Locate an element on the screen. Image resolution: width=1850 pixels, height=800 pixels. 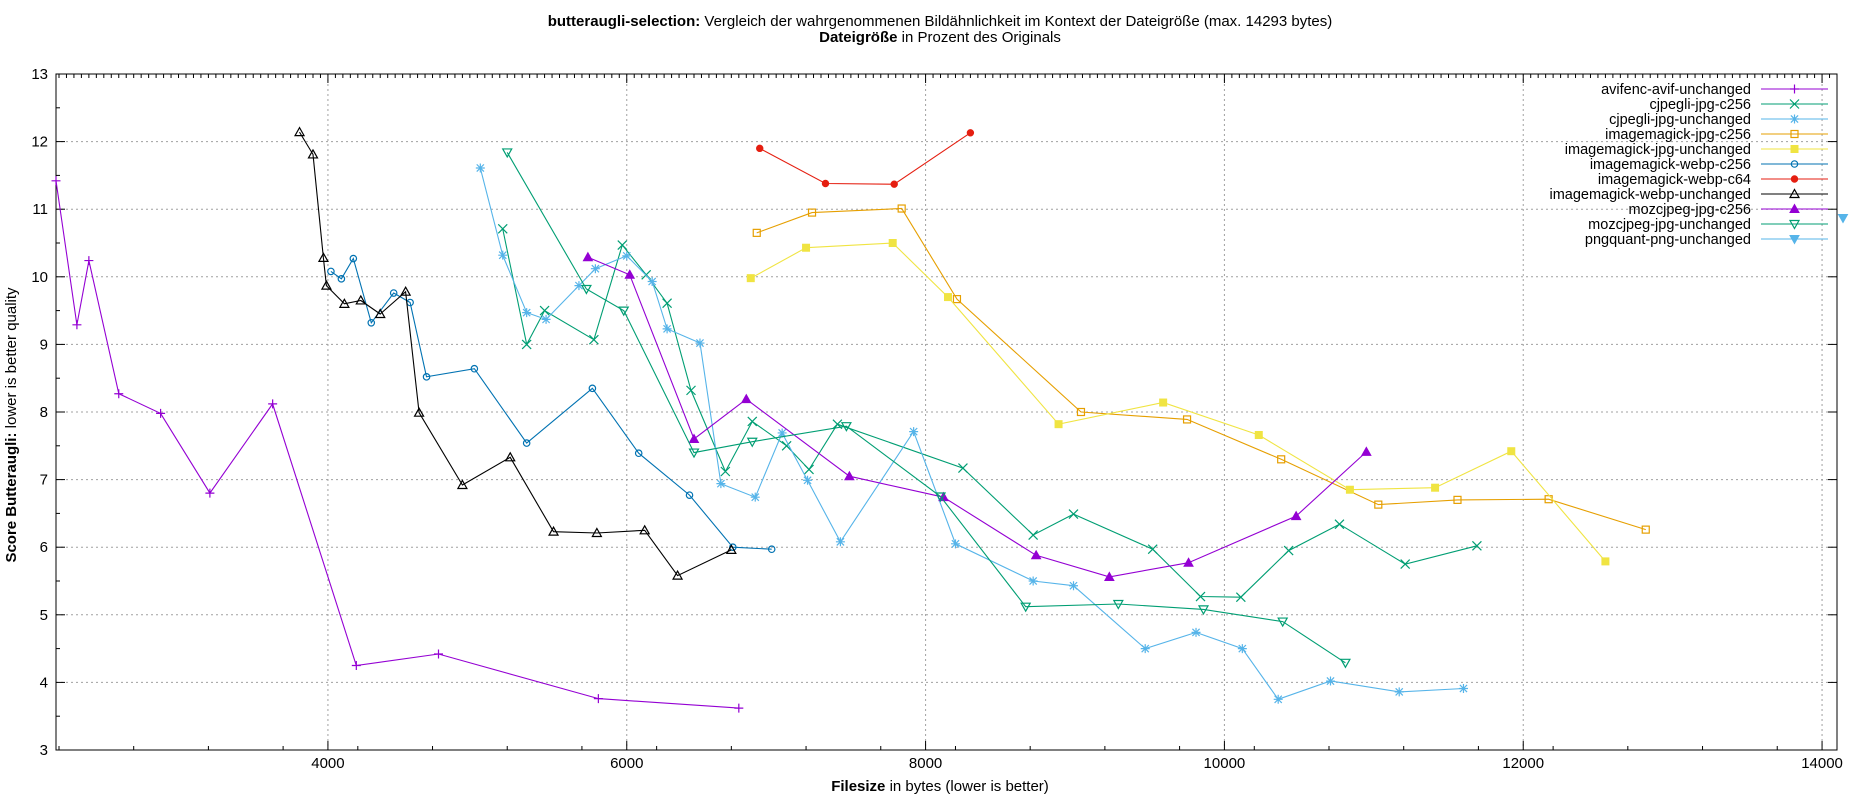
y-tick-label: 10 is located at coordinates (39, 277).